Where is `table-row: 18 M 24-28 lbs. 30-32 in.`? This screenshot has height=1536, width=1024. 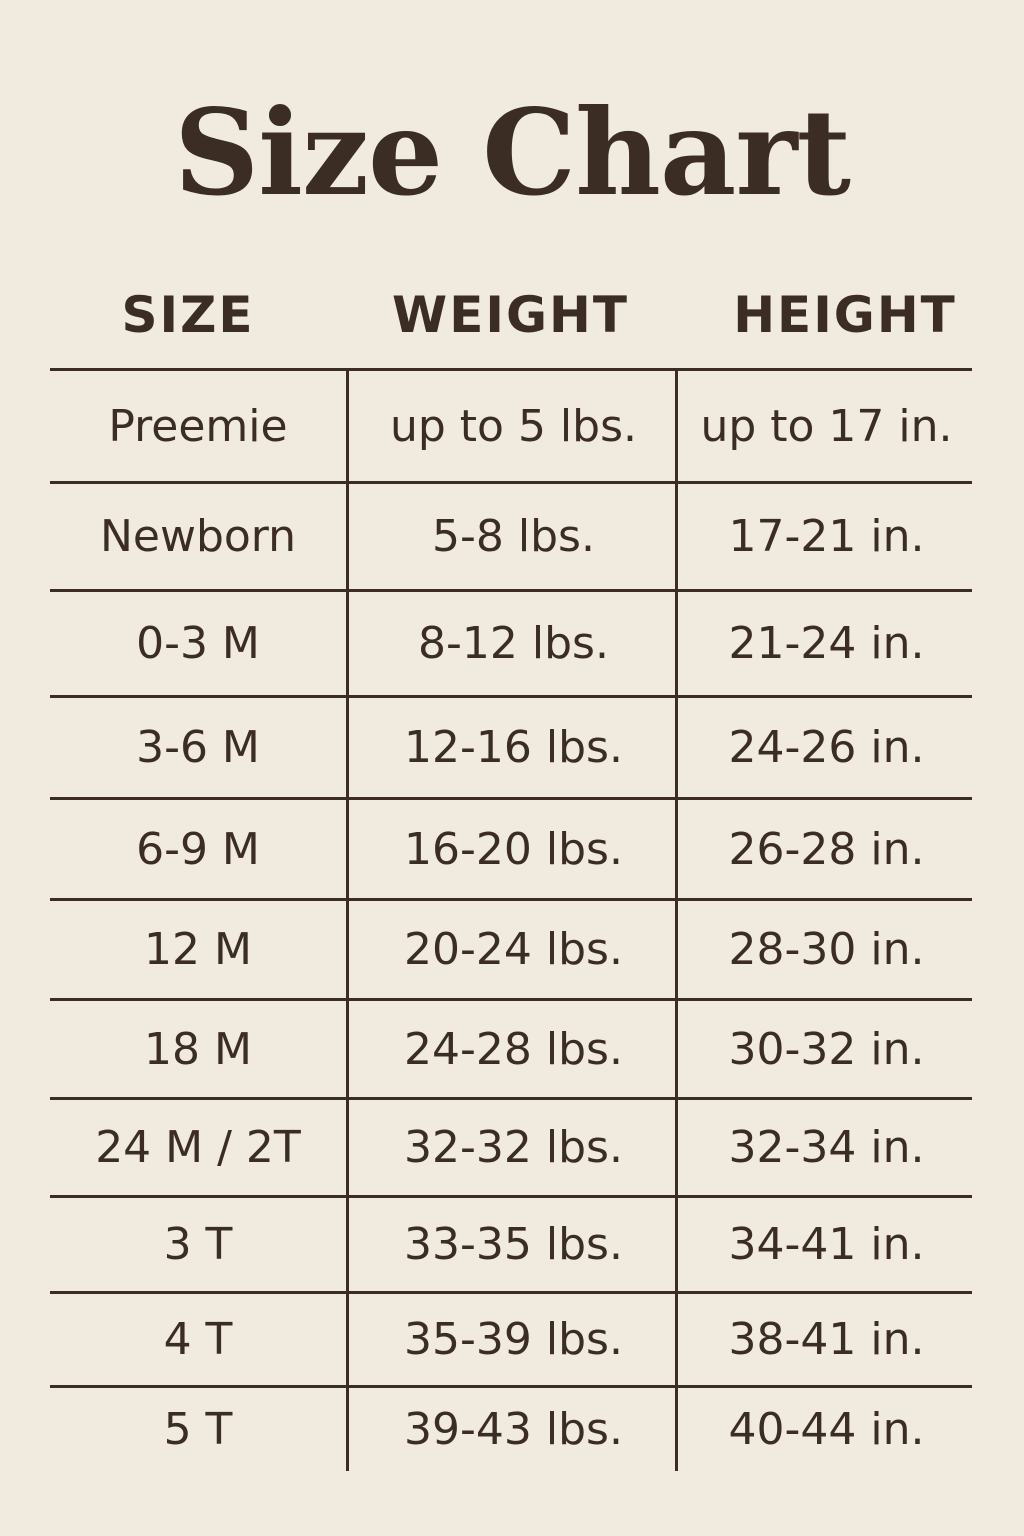
table-row: 18 M 24-28 lbs. 30-32 in. is located at coordinates (511, 1047).